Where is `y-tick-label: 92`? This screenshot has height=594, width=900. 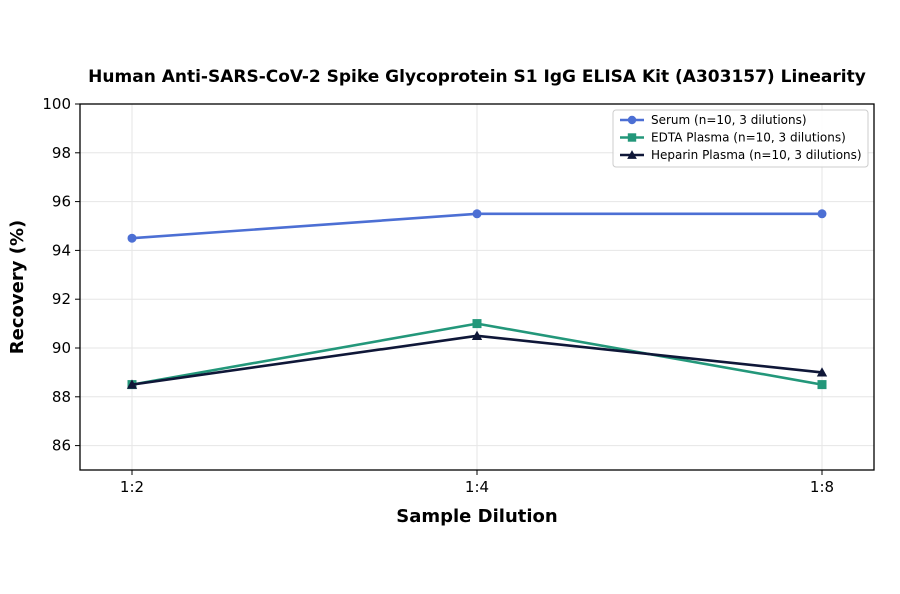 y-tick-label: 92 is located at coordinates (61, 299).